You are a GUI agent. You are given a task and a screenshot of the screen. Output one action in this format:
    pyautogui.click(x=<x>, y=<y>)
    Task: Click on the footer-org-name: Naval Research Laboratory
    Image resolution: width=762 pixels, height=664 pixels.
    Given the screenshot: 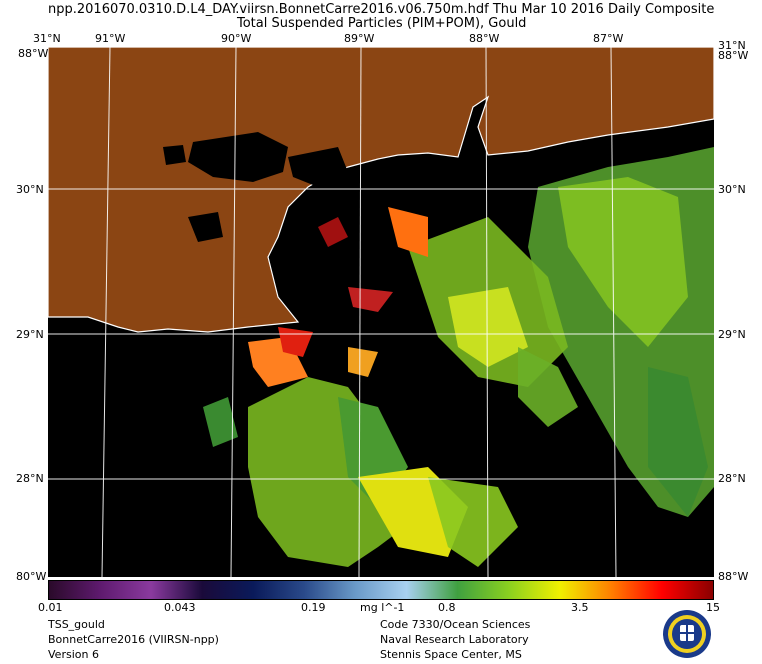 What is the action you would take?
    pyautogui.click(x=454, y=639)
    